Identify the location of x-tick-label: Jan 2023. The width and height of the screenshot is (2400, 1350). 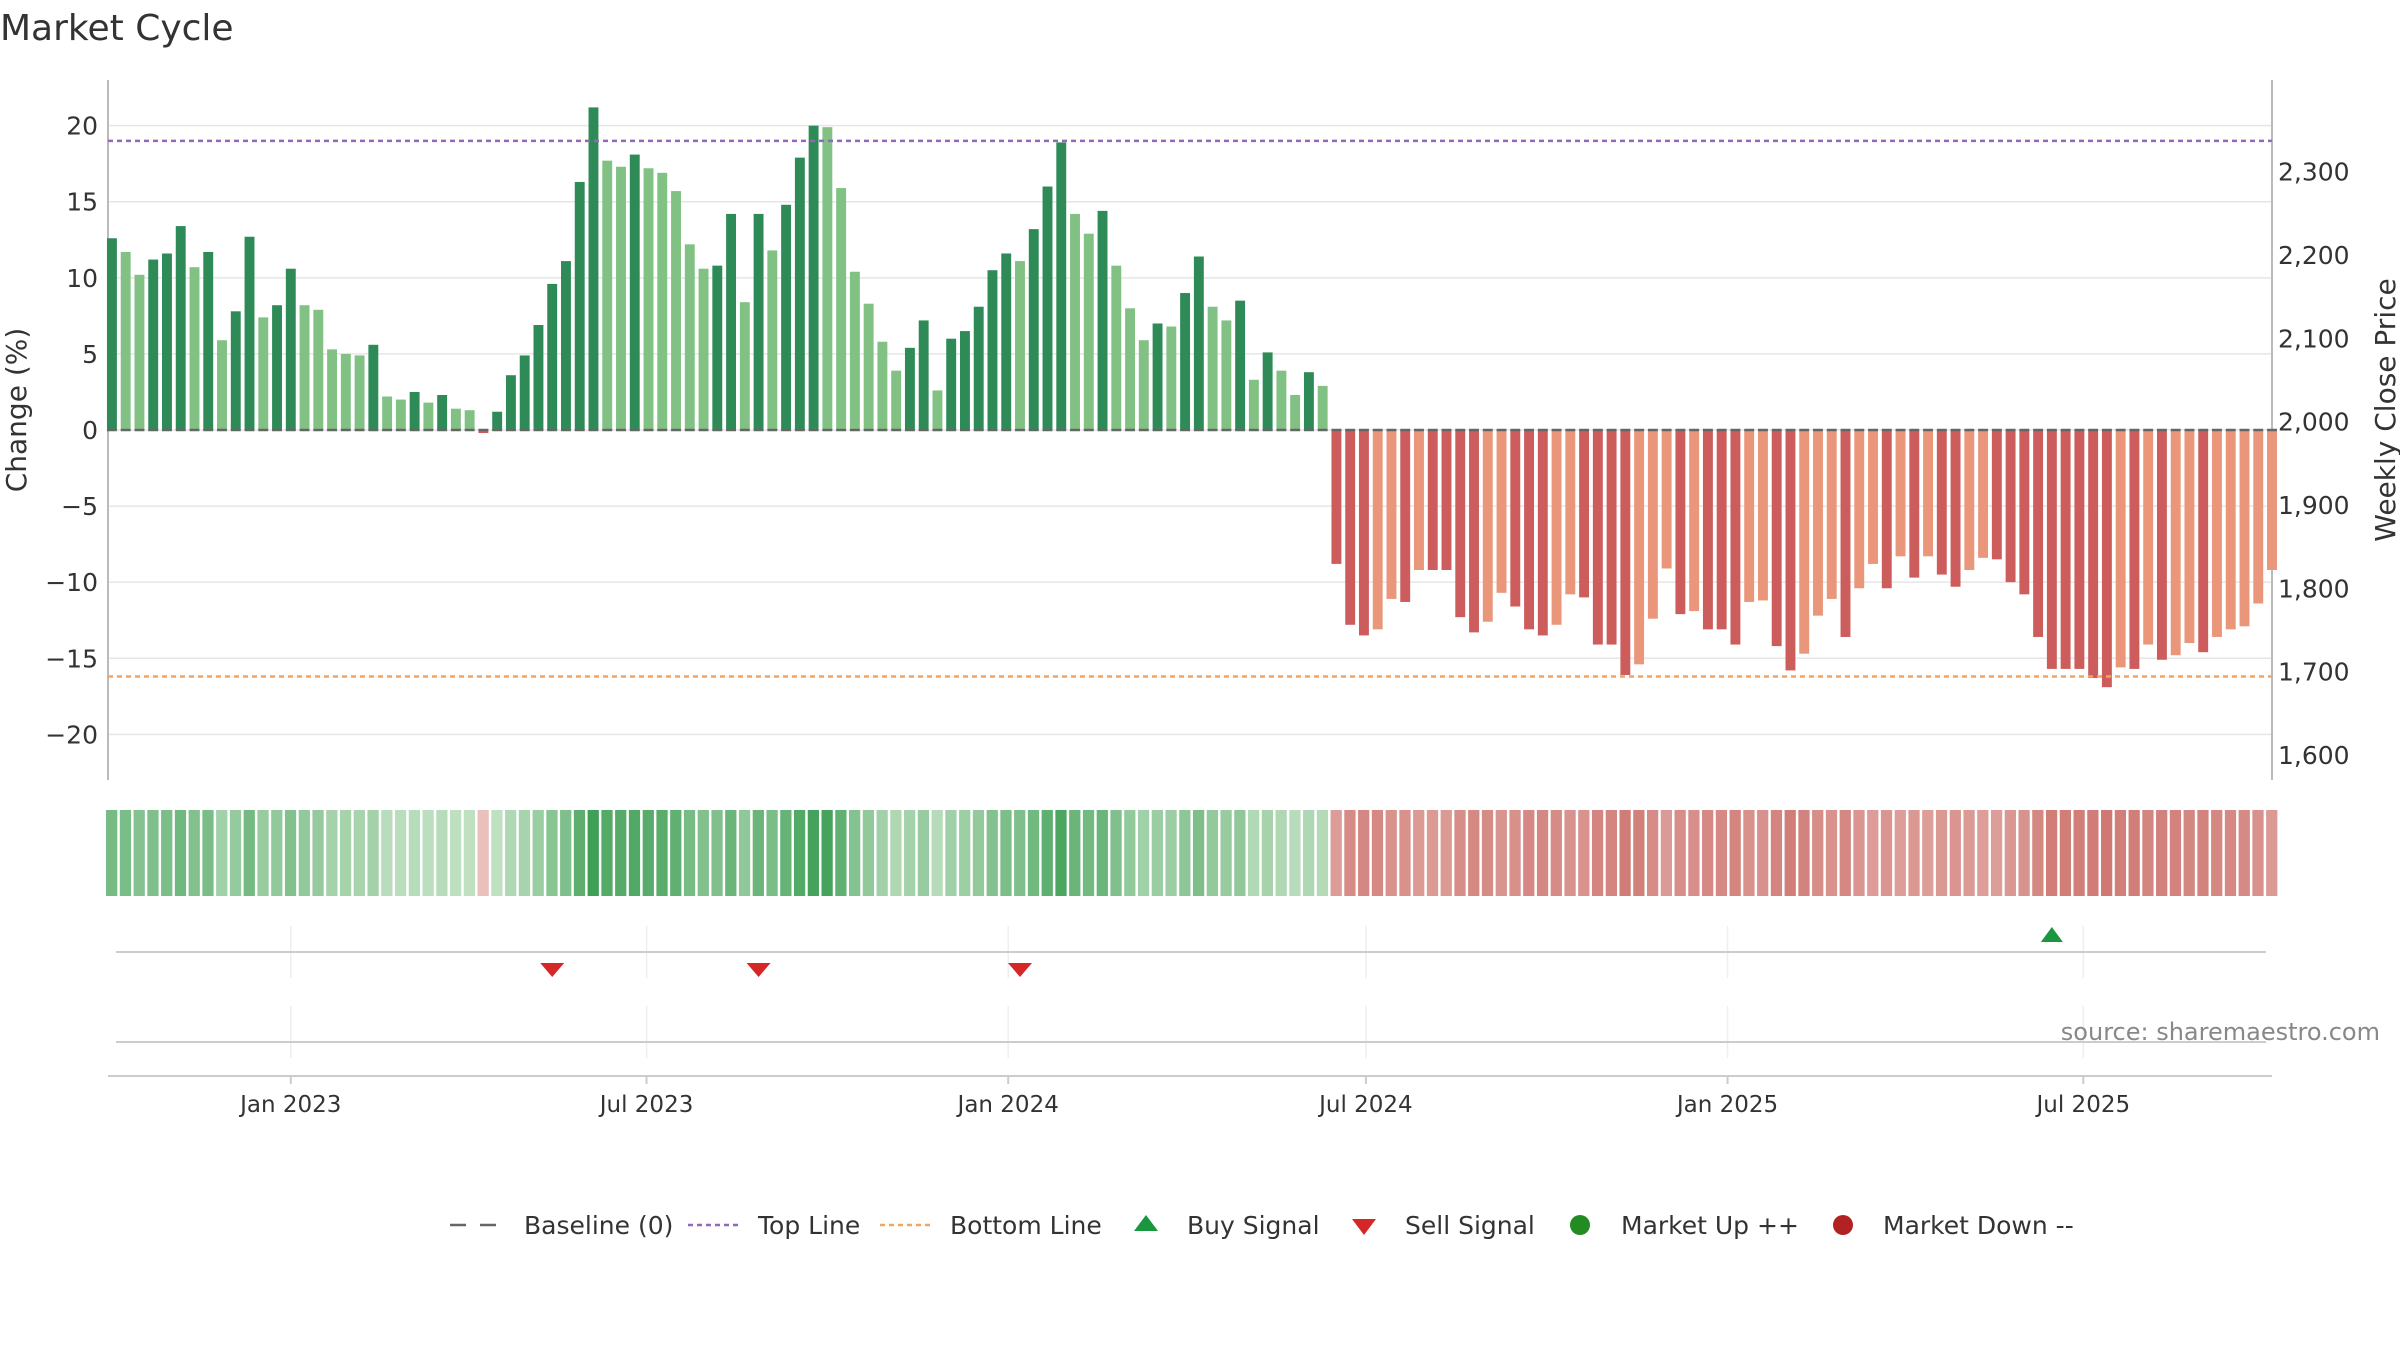
(289, 1105).